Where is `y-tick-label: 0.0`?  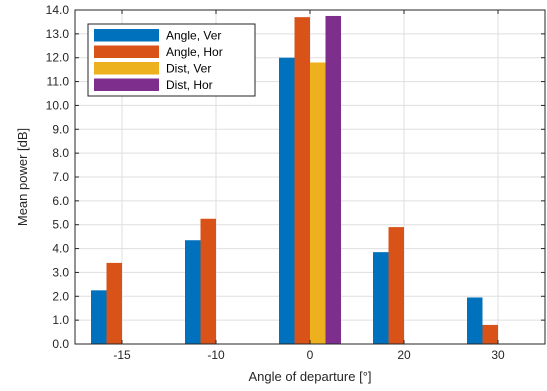
y-tick-label: 0.0 is located at coordinates (60, 344).